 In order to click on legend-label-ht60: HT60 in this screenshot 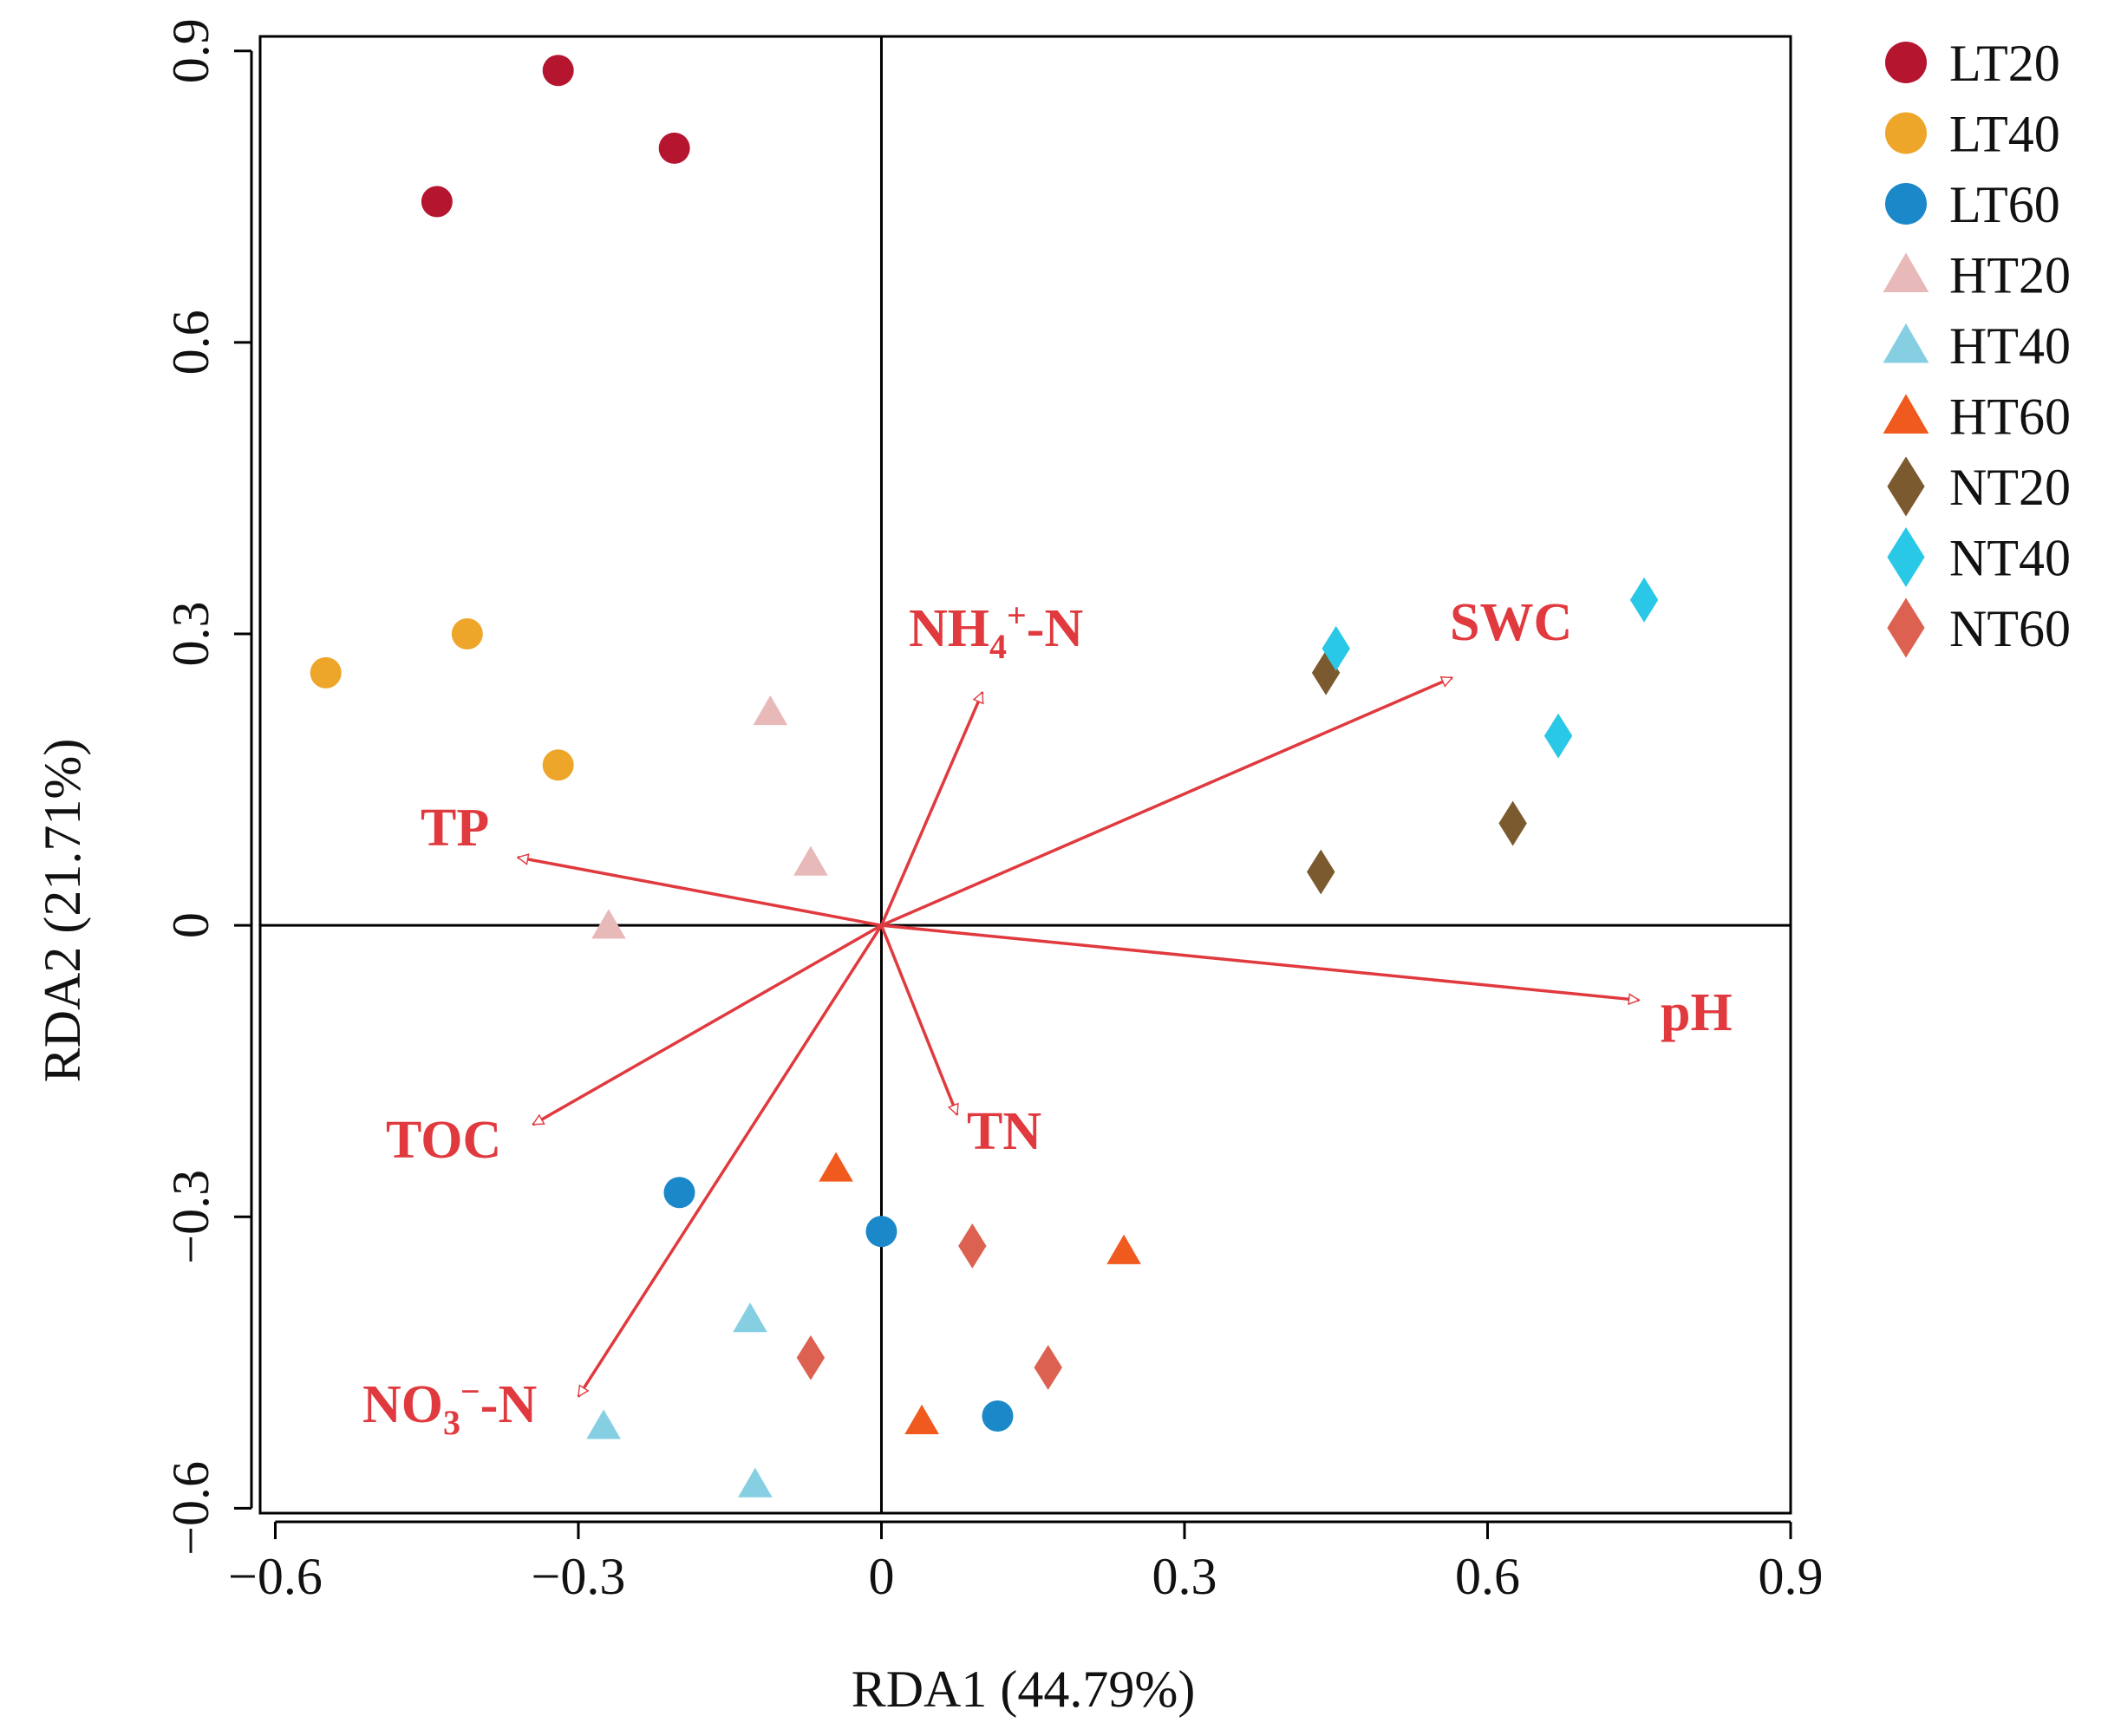, I will do `click(2010, 417)`.